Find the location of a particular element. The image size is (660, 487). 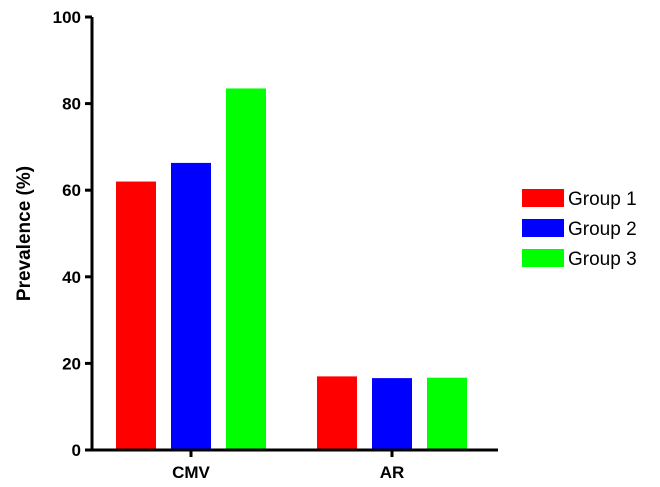

y-ticks: 0 20 40 60 80 100 is located at coordinates (72, 234).